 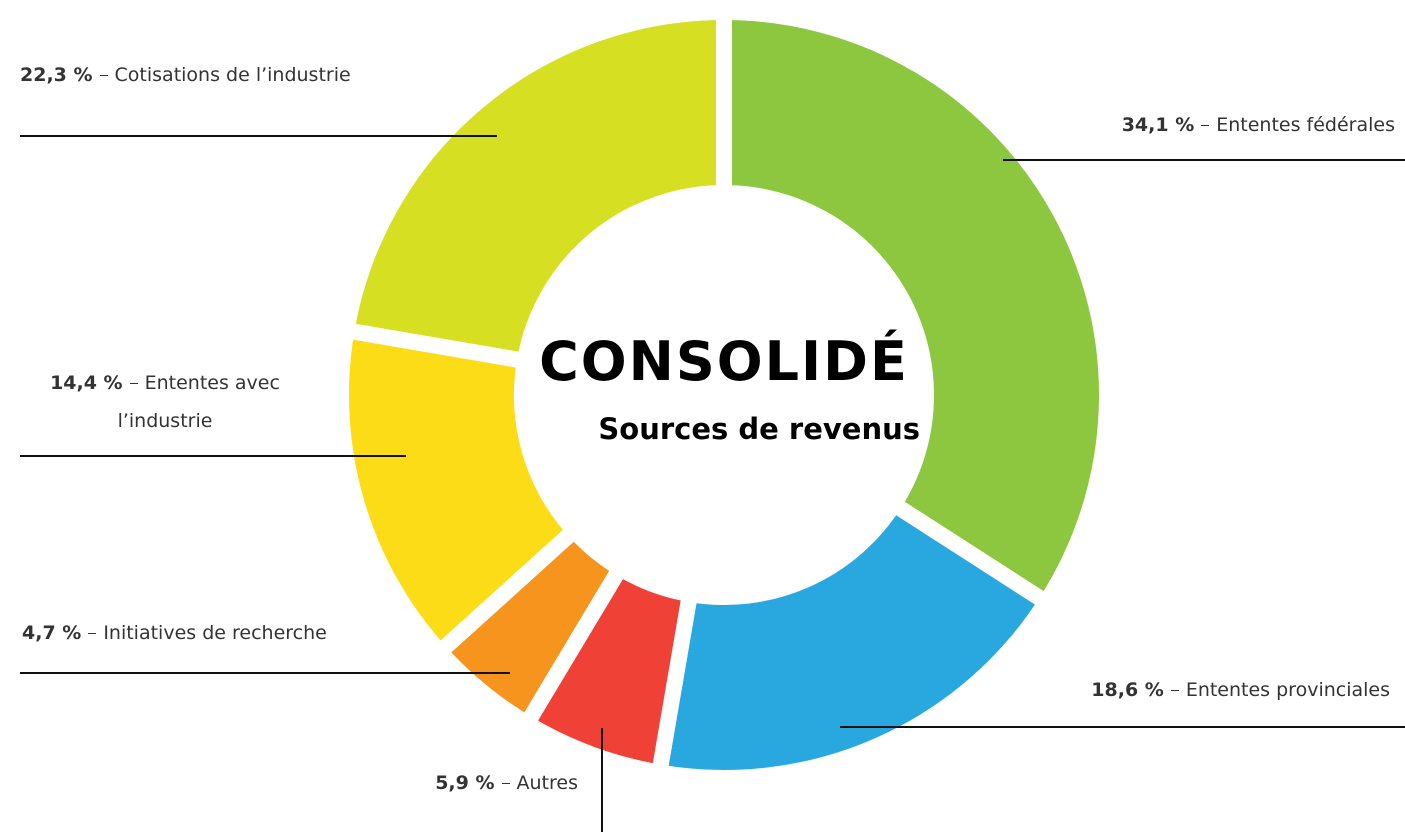 I want to click on value-label: 14,4 %, so click(x=86, y=383).